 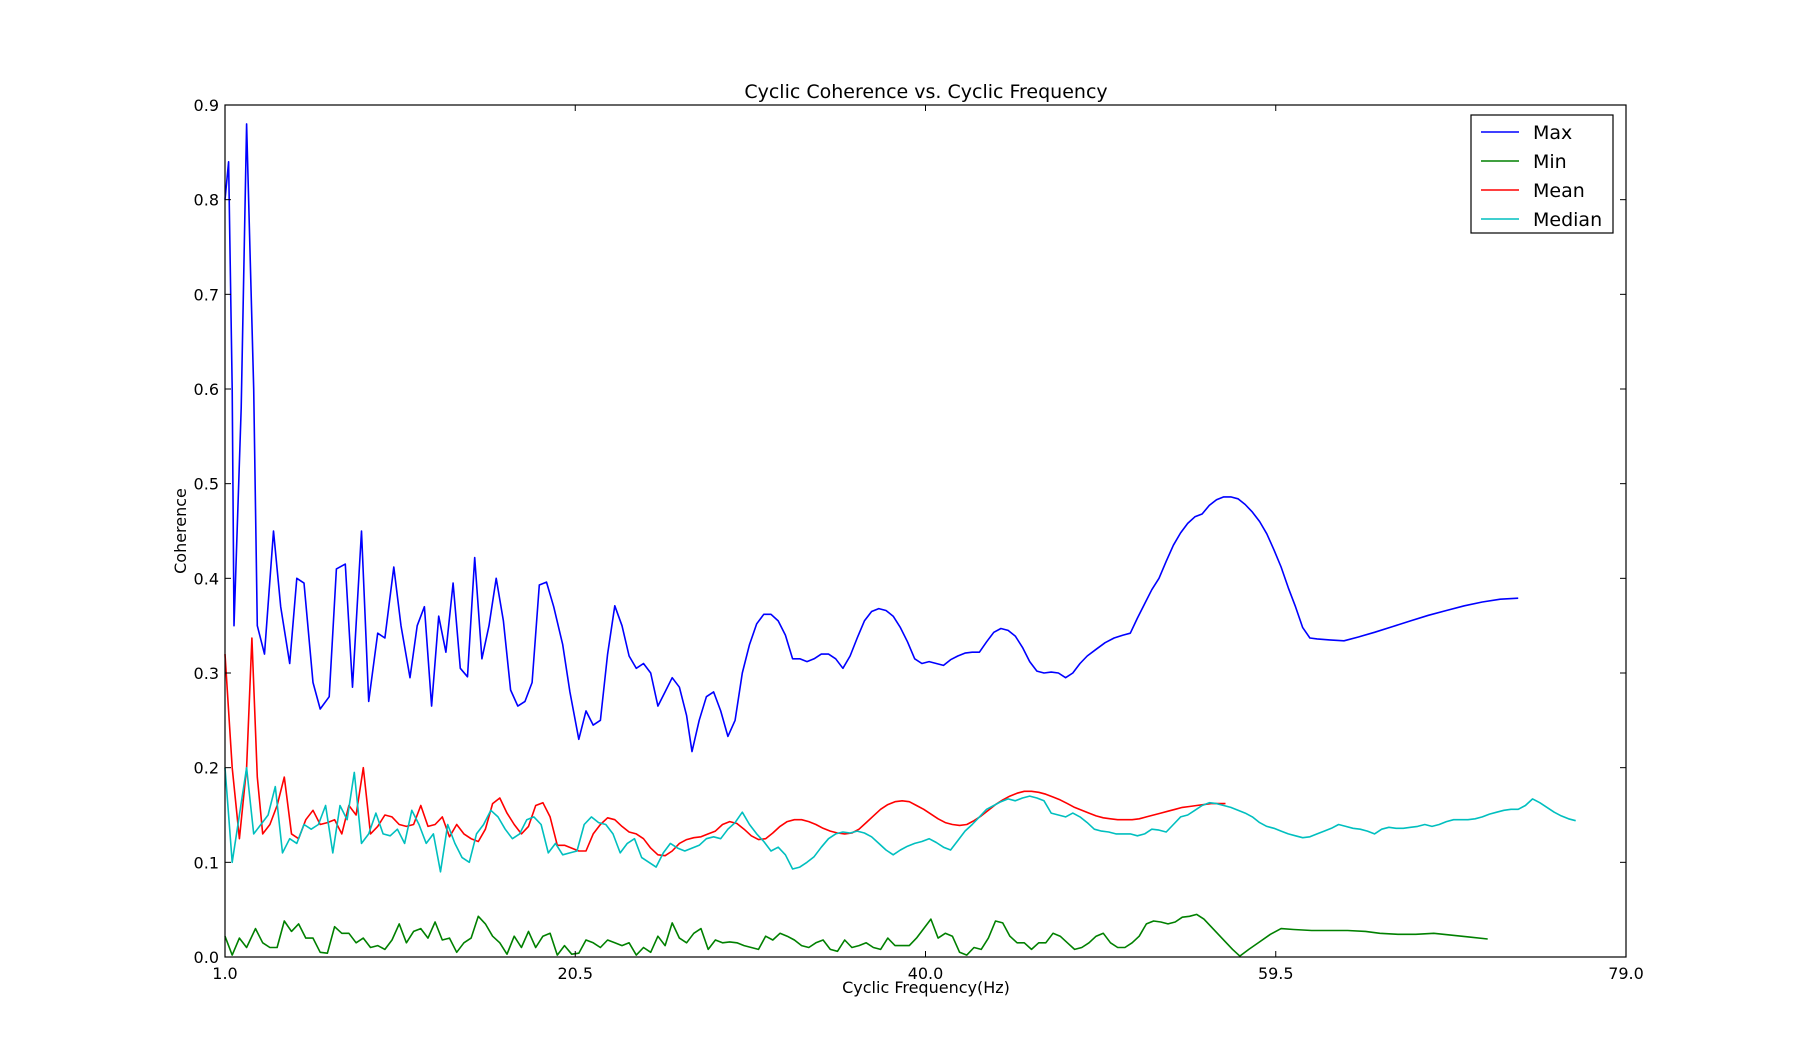 What do you see at coordinates (1559, 191) in the screenshot?
I see `legend-label-mean: Mean` at bounding box center [1559, 191].